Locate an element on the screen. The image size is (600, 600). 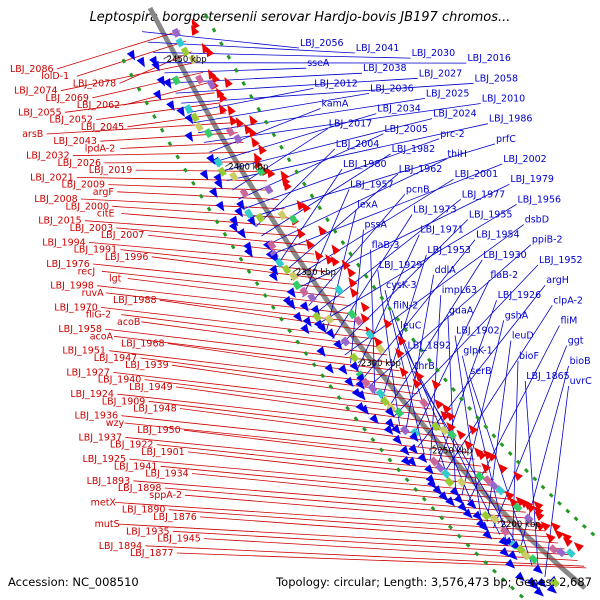
left-gene-label: metX is located at coordinates (104, 502).